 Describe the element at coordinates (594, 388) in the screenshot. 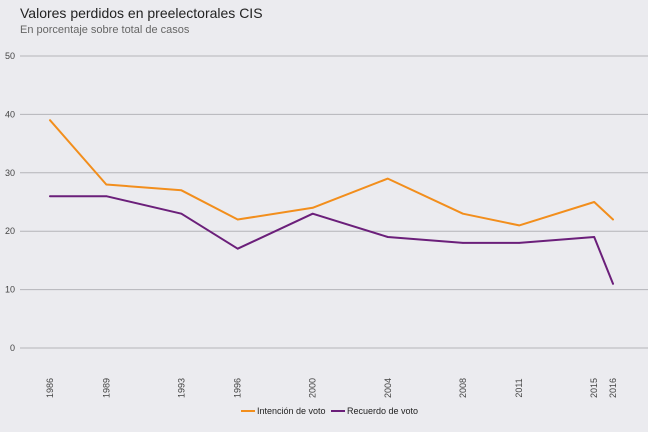

I see `x-tick-label: 2015` at that location.